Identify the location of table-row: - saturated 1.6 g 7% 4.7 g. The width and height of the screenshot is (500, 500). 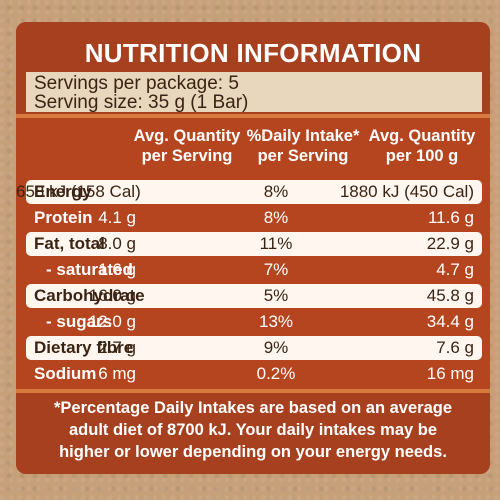
(254, 270).